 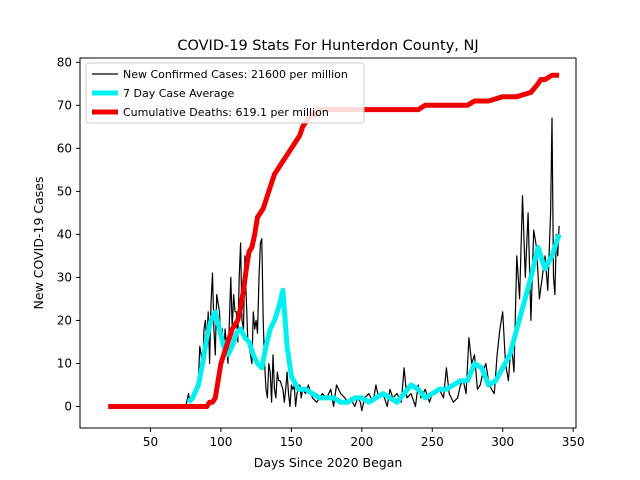 What do you see at coordinates (64, 62) in the screenshot?
I see `y-tick-label: 80` at bounding box center [64, 62].